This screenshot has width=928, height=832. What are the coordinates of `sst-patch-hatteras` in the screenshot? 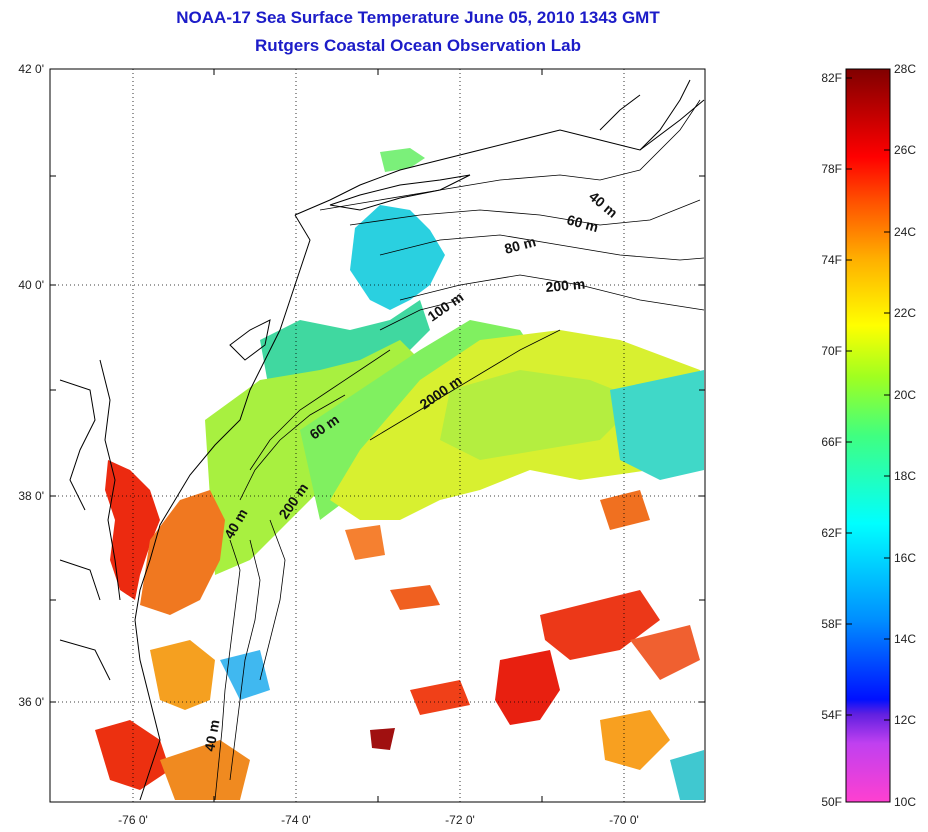 It's located at (245, 675).